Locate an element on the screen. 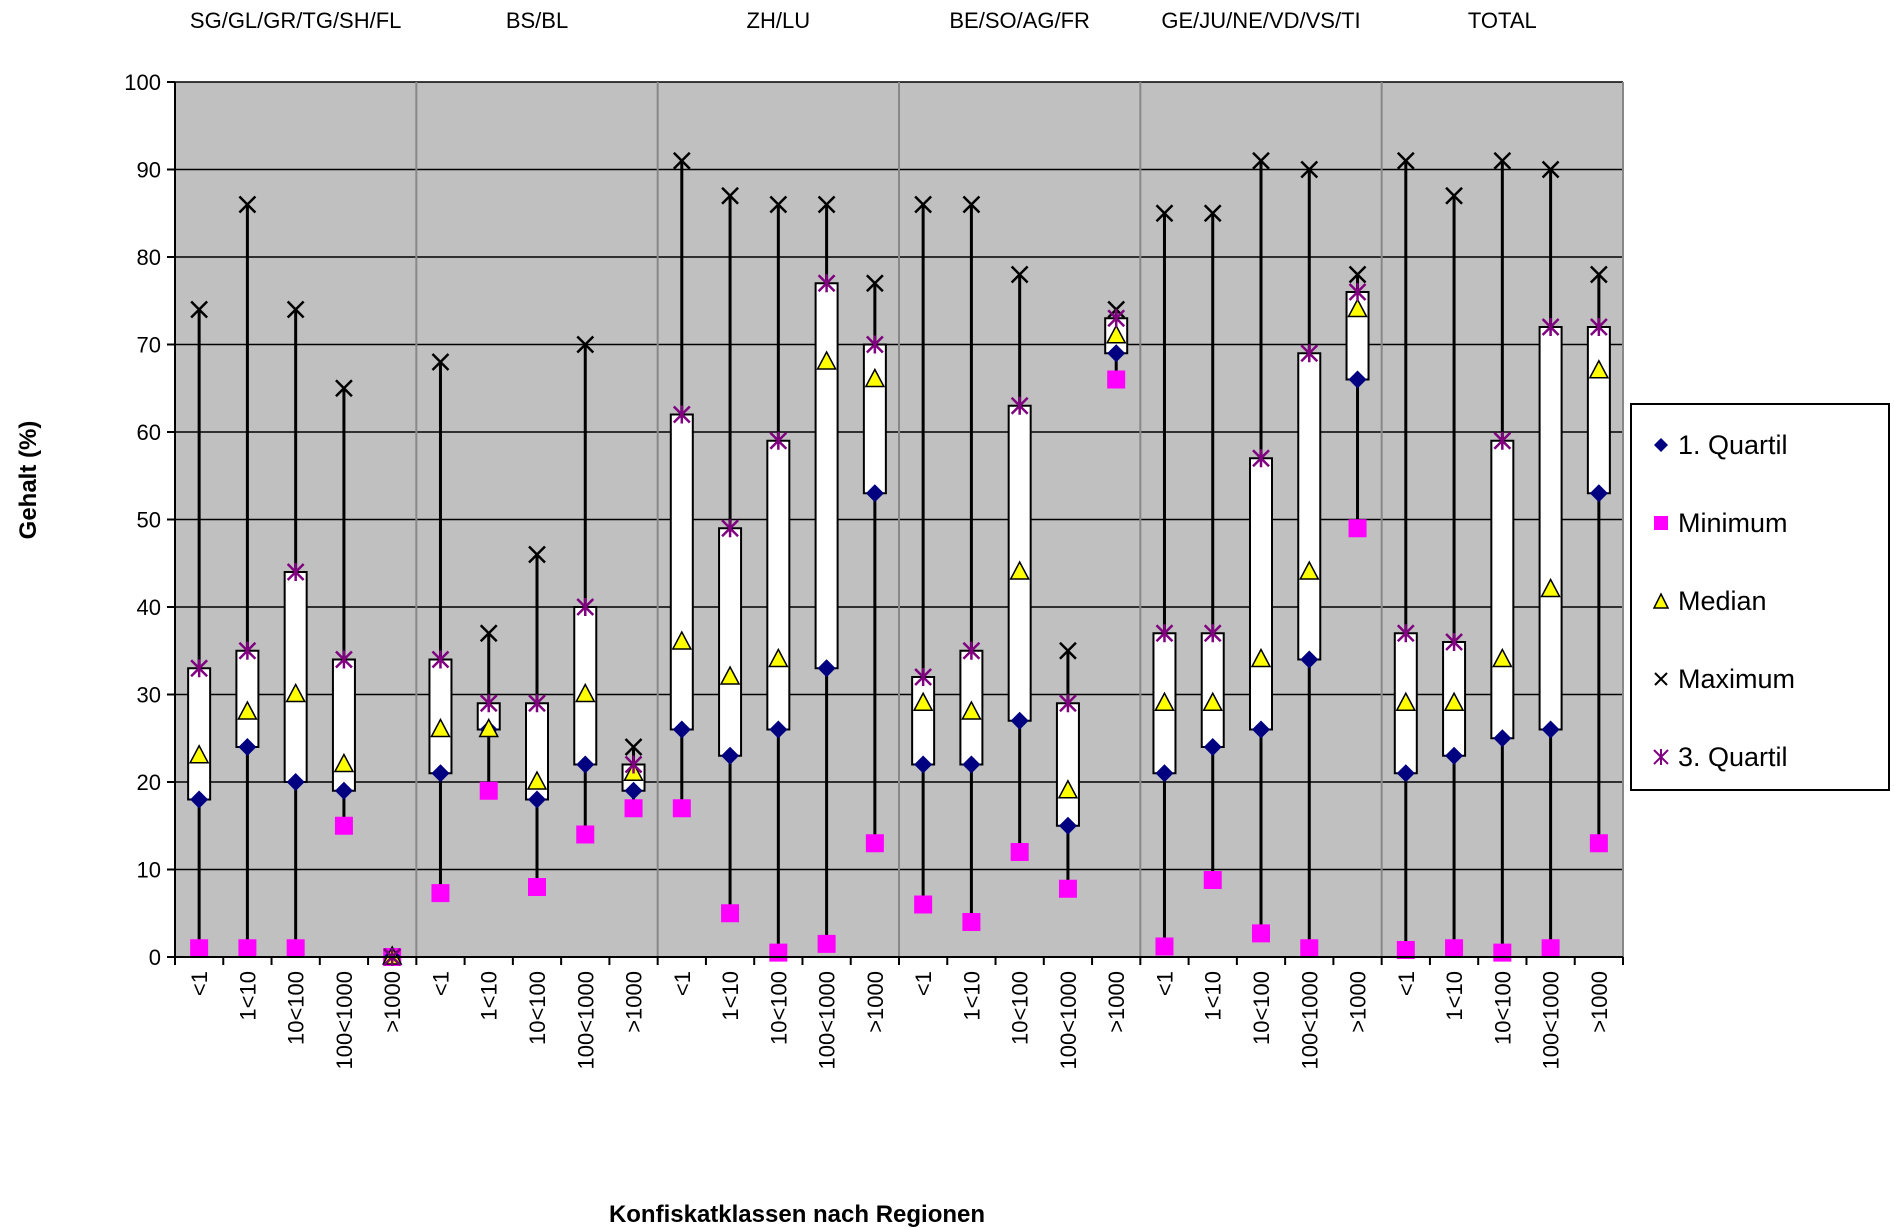  legend-item-median: Median is located at coordinates (1708, 601).